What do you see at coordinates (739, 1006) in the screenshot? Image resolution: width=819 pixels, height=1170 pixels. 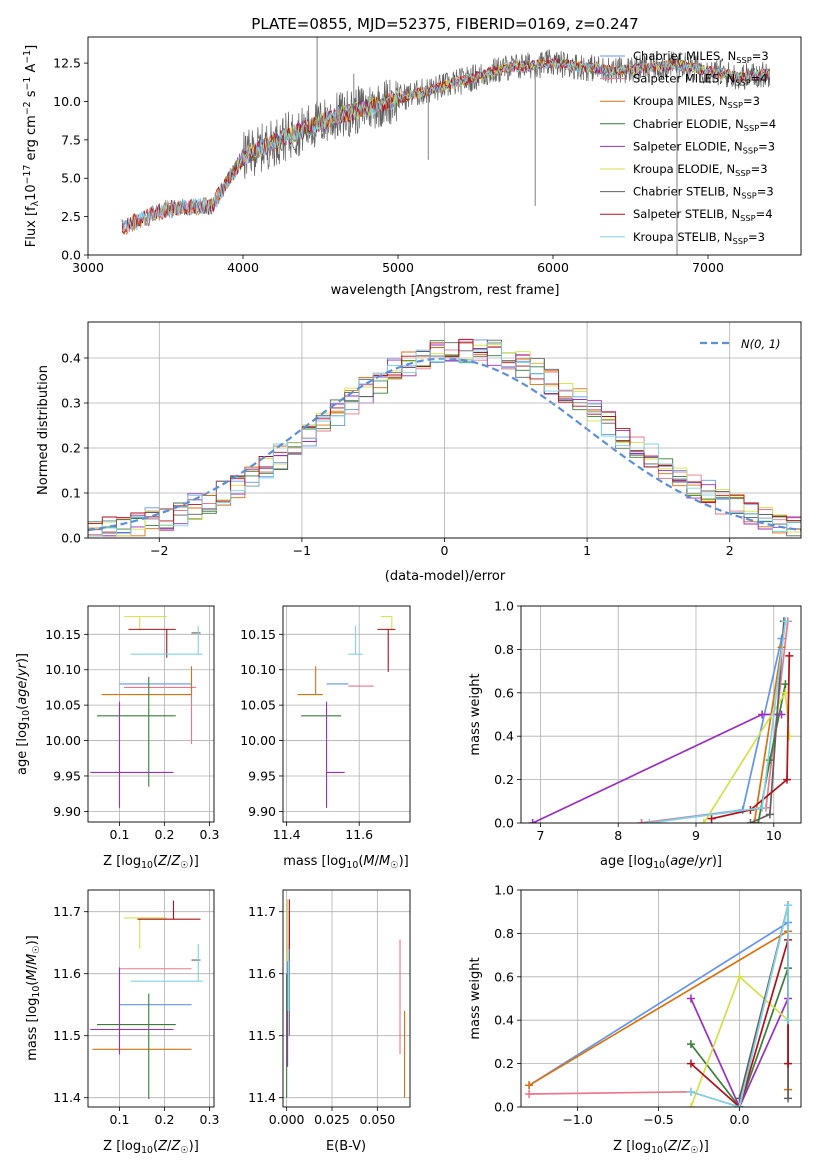 I see `weight-line-kroupa-stelib` at bounding box center [739, 1006].